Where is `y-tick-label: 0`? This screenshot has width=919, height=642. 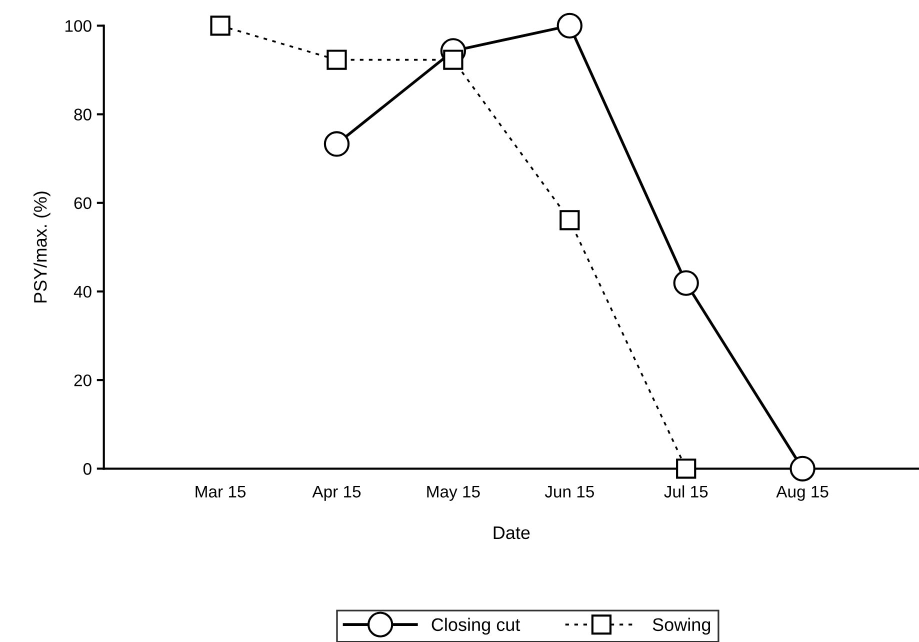
y-tick-label: 0 is located at coordinates (87, 469).